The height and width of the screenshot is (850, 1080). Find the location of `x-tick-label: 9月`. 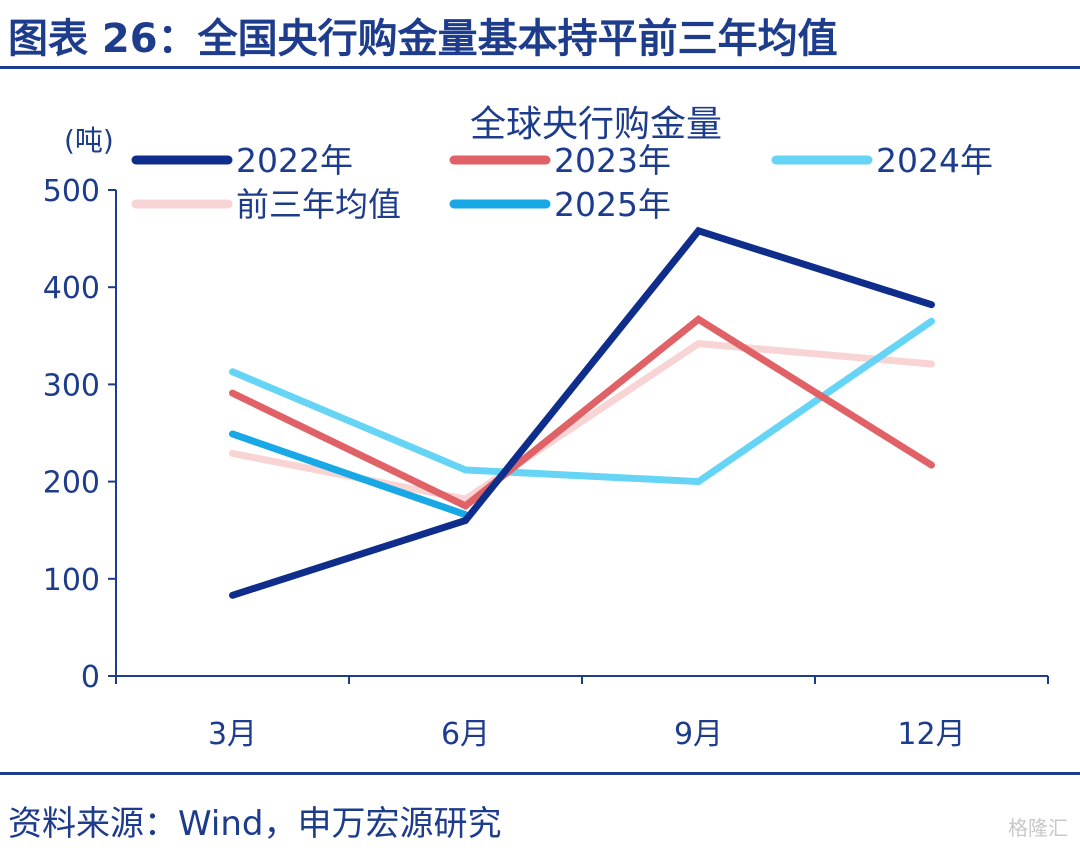

x-tick-label: 9月 is located at coordinates (698, 734).